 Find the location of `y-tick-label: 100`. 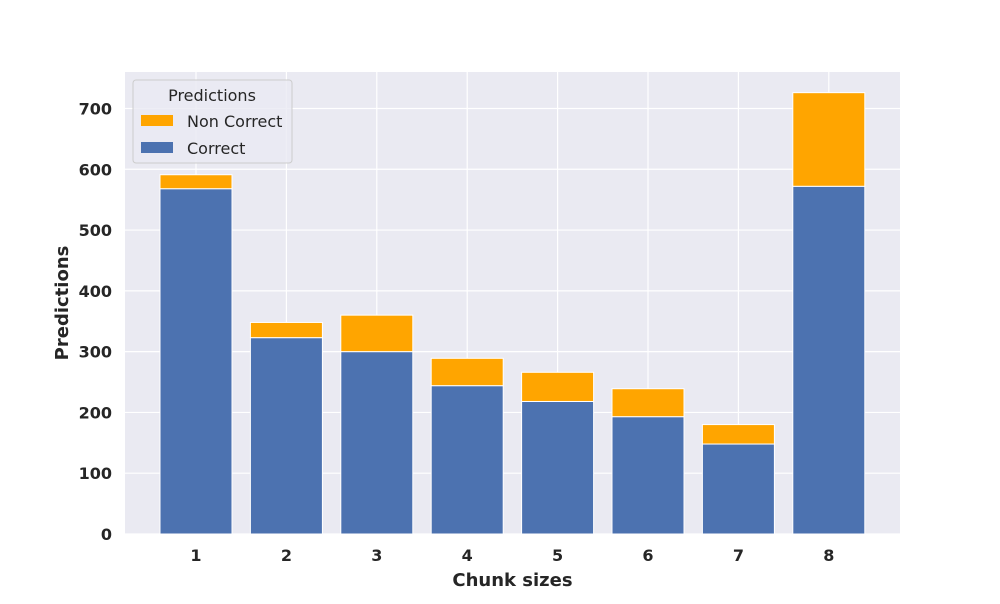

y-tick-label: 100 is located at coordinates (95, 473).